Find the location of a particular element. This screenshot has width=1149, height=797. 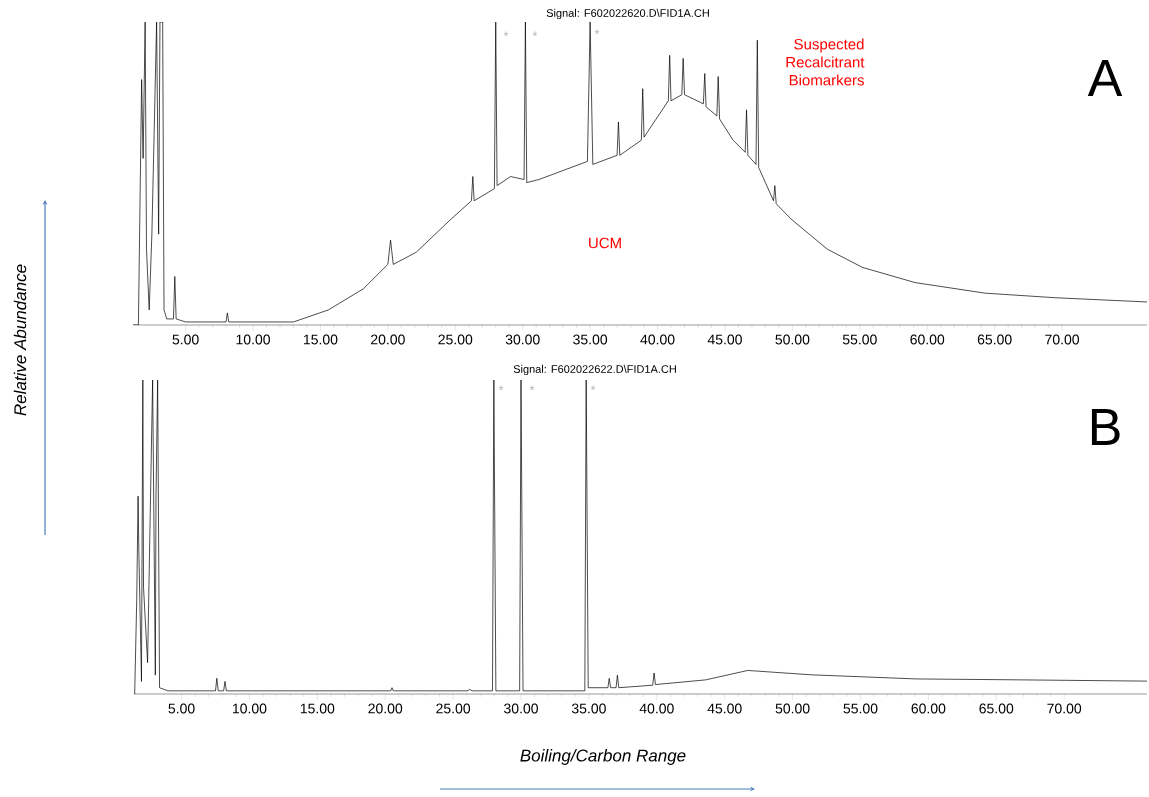

annotation: UCM is located at coordinates (605, 243).